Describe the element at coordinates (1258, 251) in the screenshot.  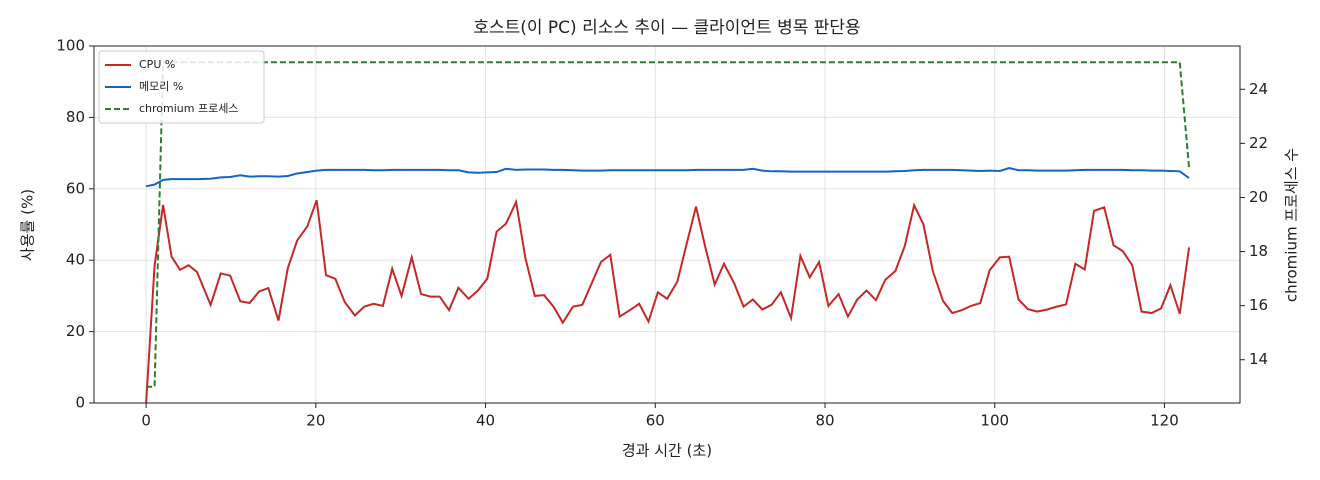
I see `y2-tick-label: 18` at that location.